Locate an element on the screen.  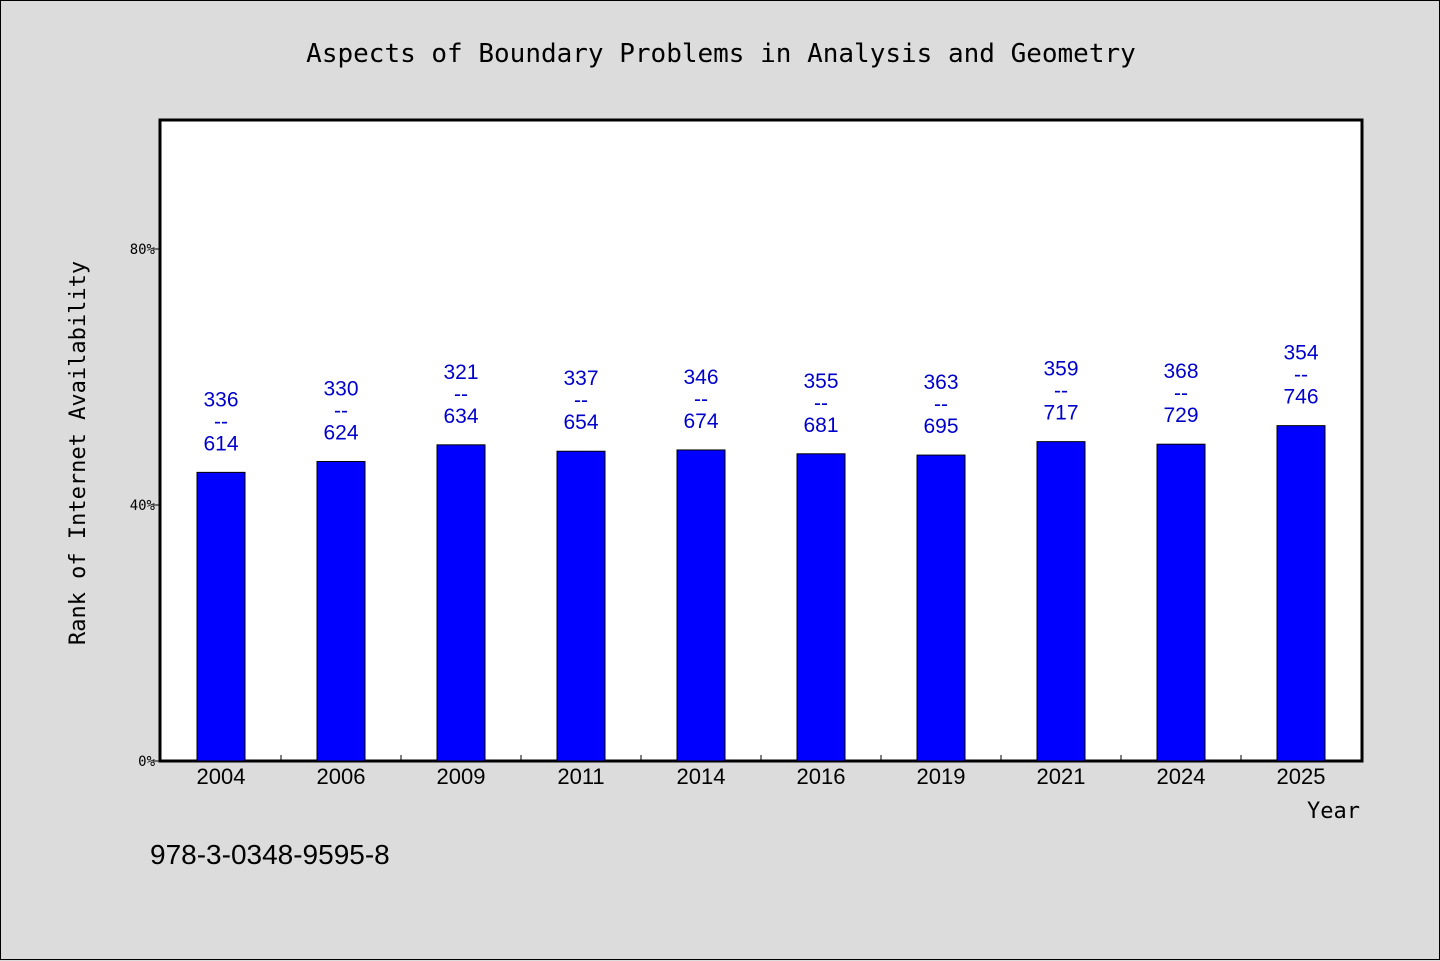
data-label-2014-0: 346 is located at coordinates (700, 377).